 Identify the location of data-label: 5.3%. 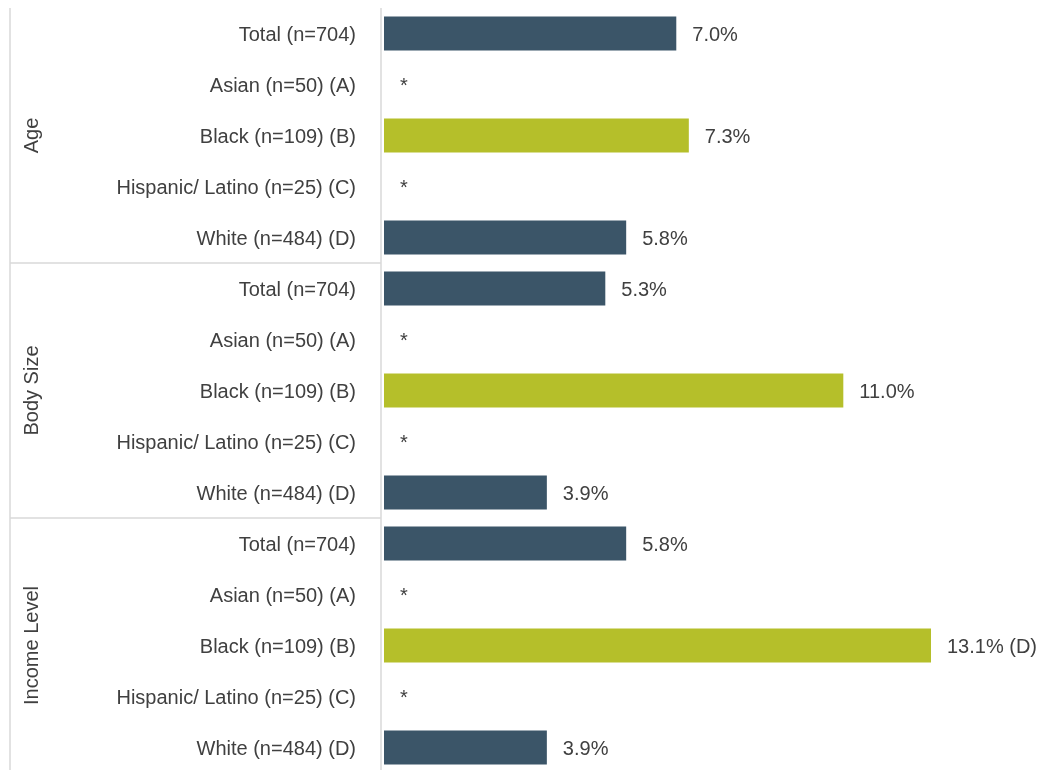
(644, 288).